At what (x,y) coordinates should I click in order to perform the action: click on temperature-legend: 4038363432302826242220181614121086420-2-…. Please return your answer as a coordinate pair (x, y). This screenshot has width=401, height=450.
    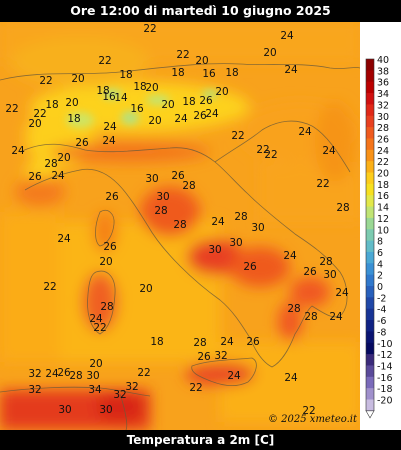
    Looking at the image, I should click on (379, 237).